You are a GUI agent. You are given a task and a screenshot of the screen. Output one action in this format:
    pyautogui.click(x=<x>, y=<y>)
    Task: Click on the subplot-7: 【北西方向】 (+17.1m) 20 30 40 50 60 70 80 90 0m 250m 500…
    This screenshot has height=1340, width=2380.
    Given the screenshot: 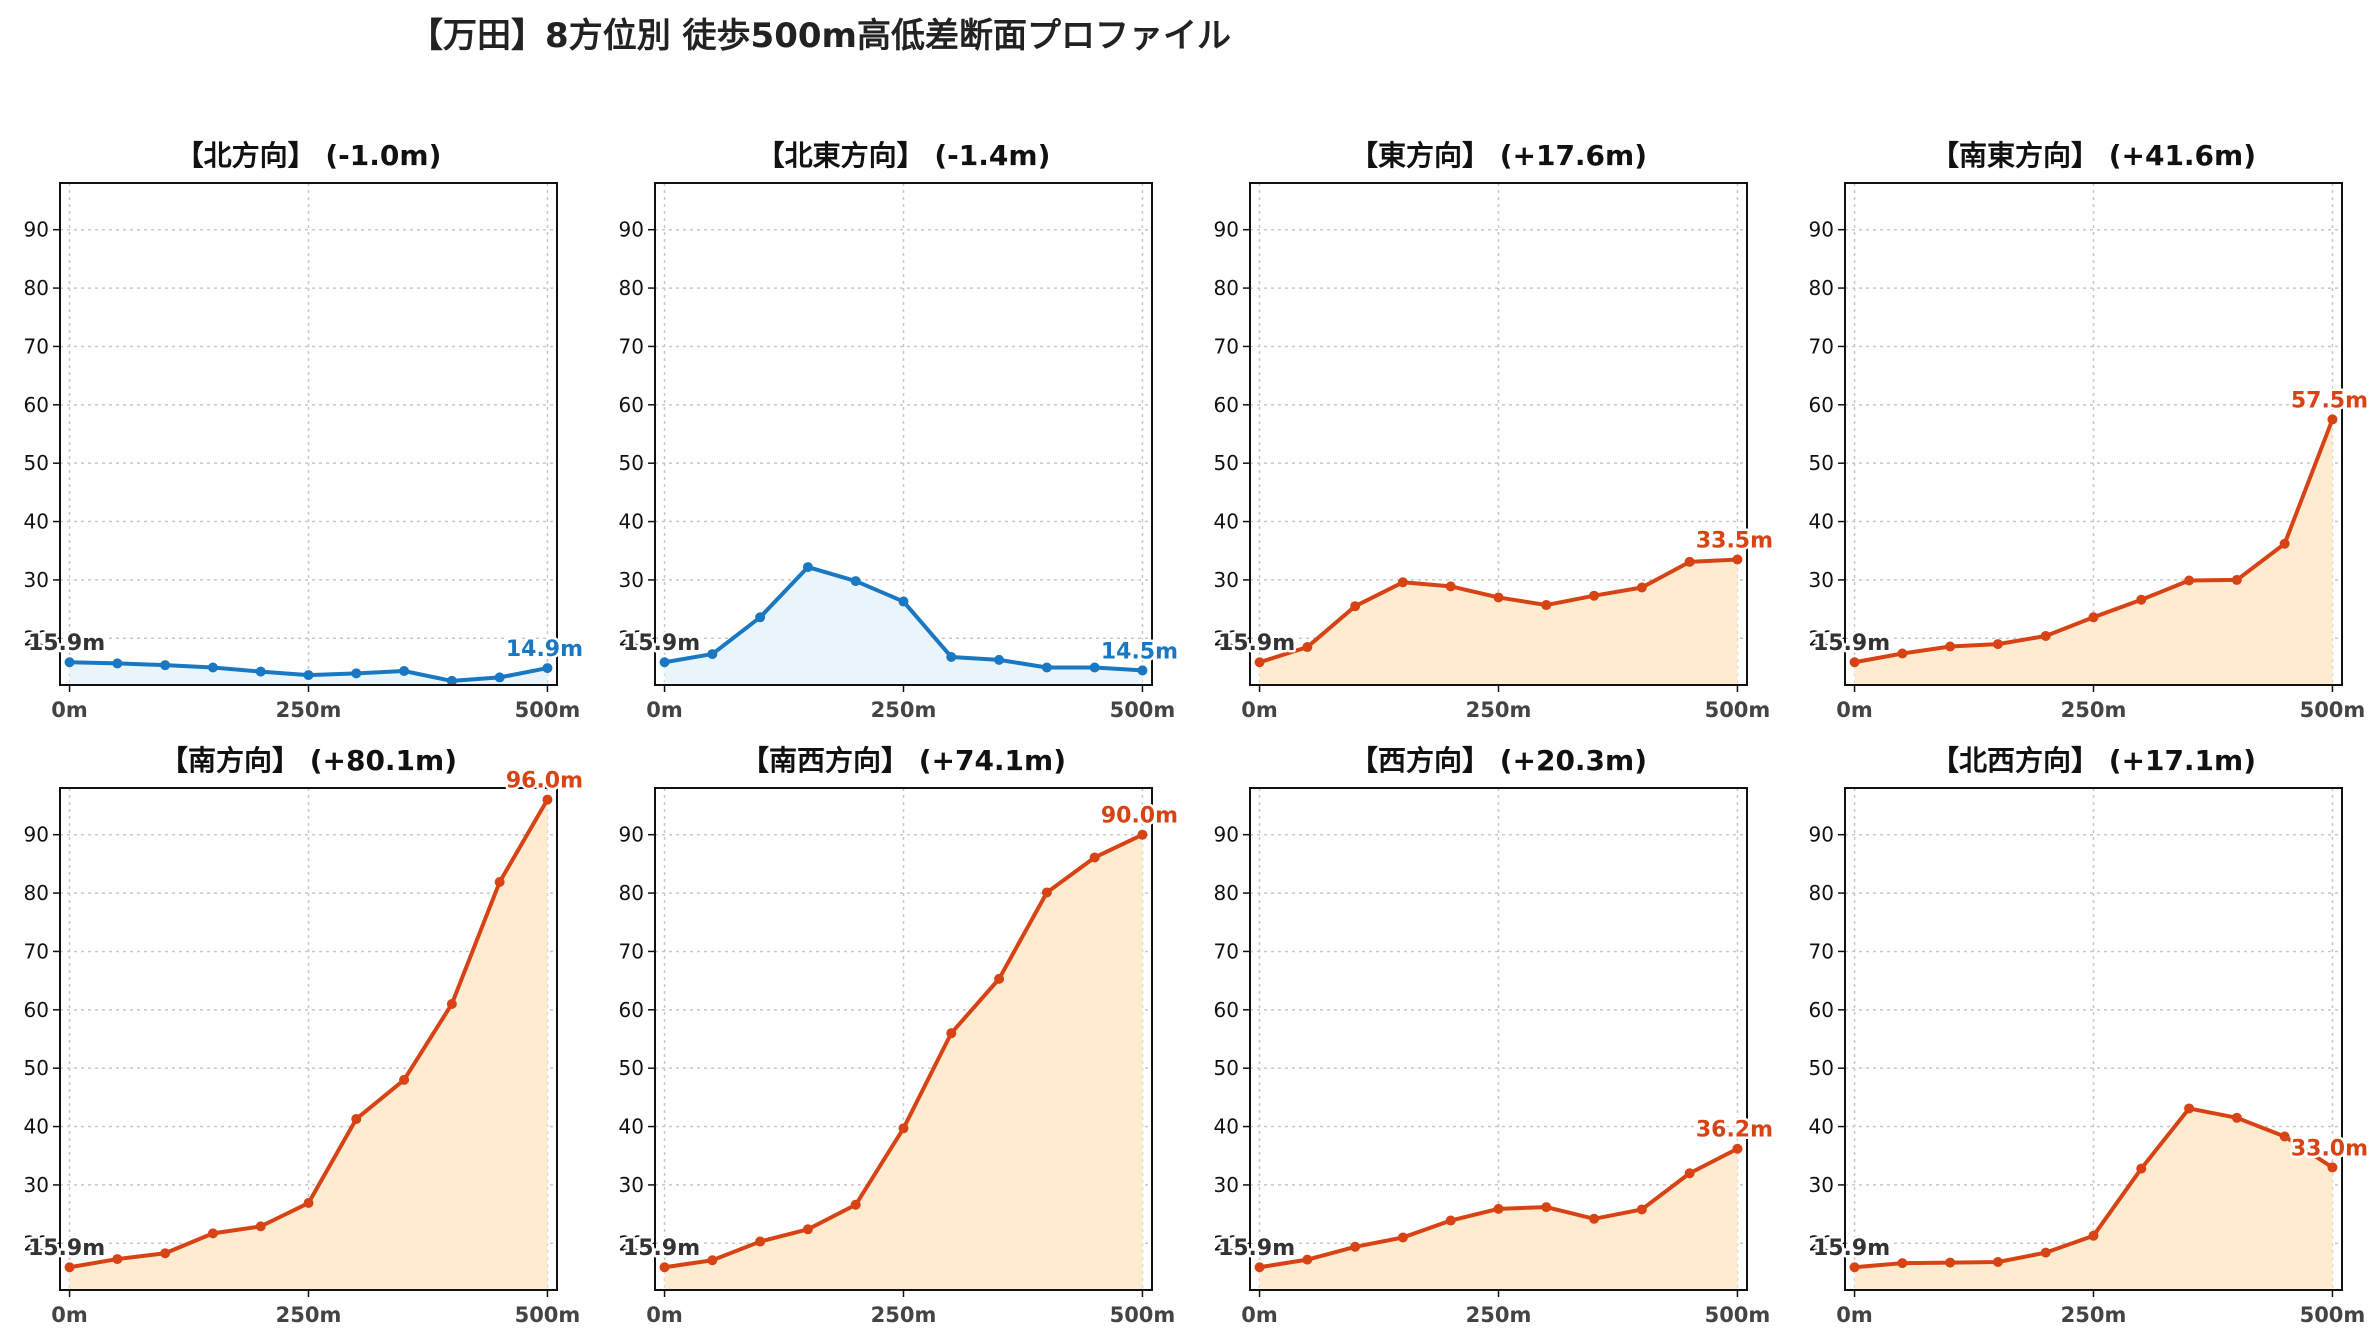 What is the action you would take?
    pyautogui.click(x=2090, y=1035)
    